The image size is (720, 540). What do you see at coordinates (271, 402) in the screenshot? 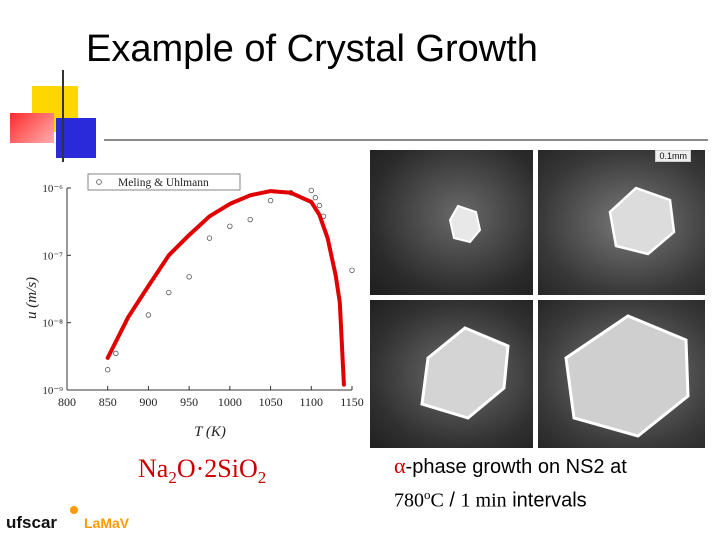
I see `x-tick-label: 1050` at bounding box center [271, 402].